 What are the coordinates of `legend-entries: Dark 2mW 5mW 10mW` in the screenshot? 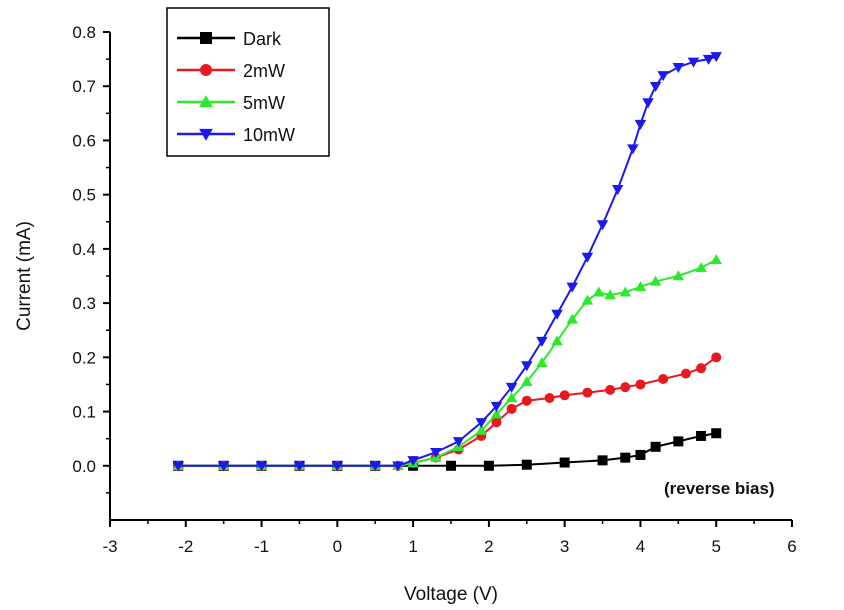 It's located at (236, 87).